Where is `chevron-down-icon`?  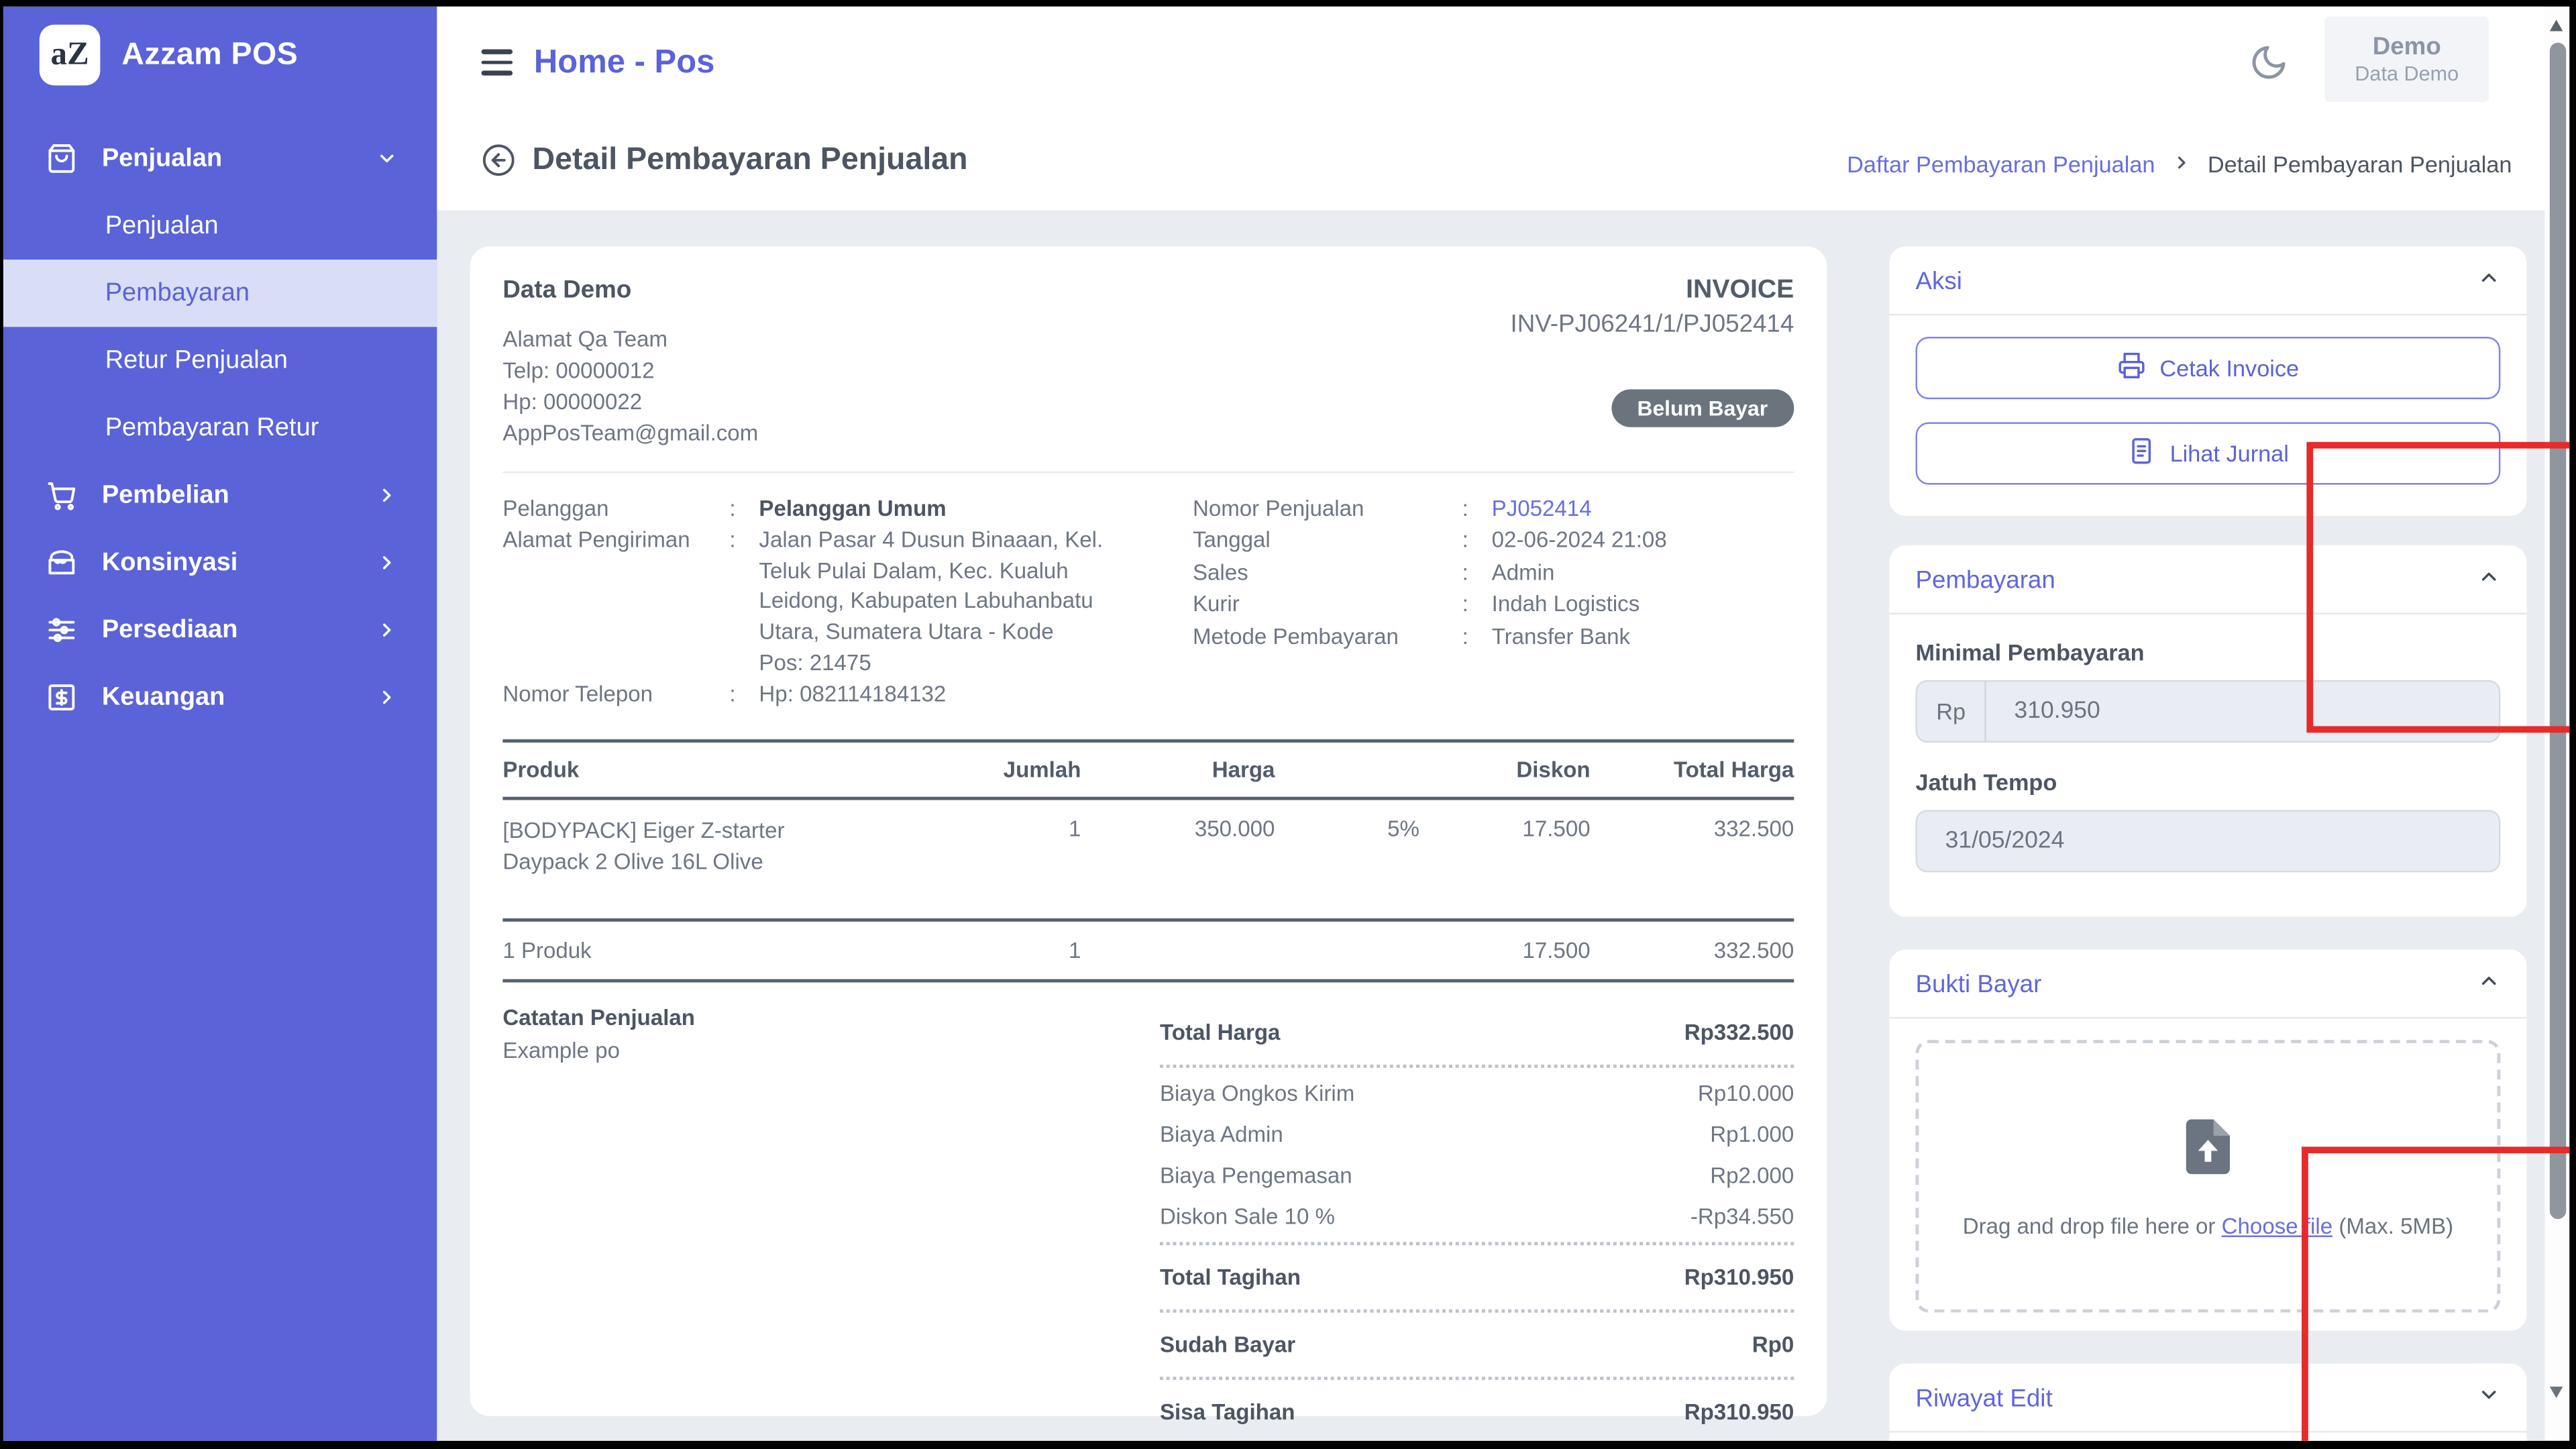 chevron-down-icon is located at coordinates (2488, 1399).